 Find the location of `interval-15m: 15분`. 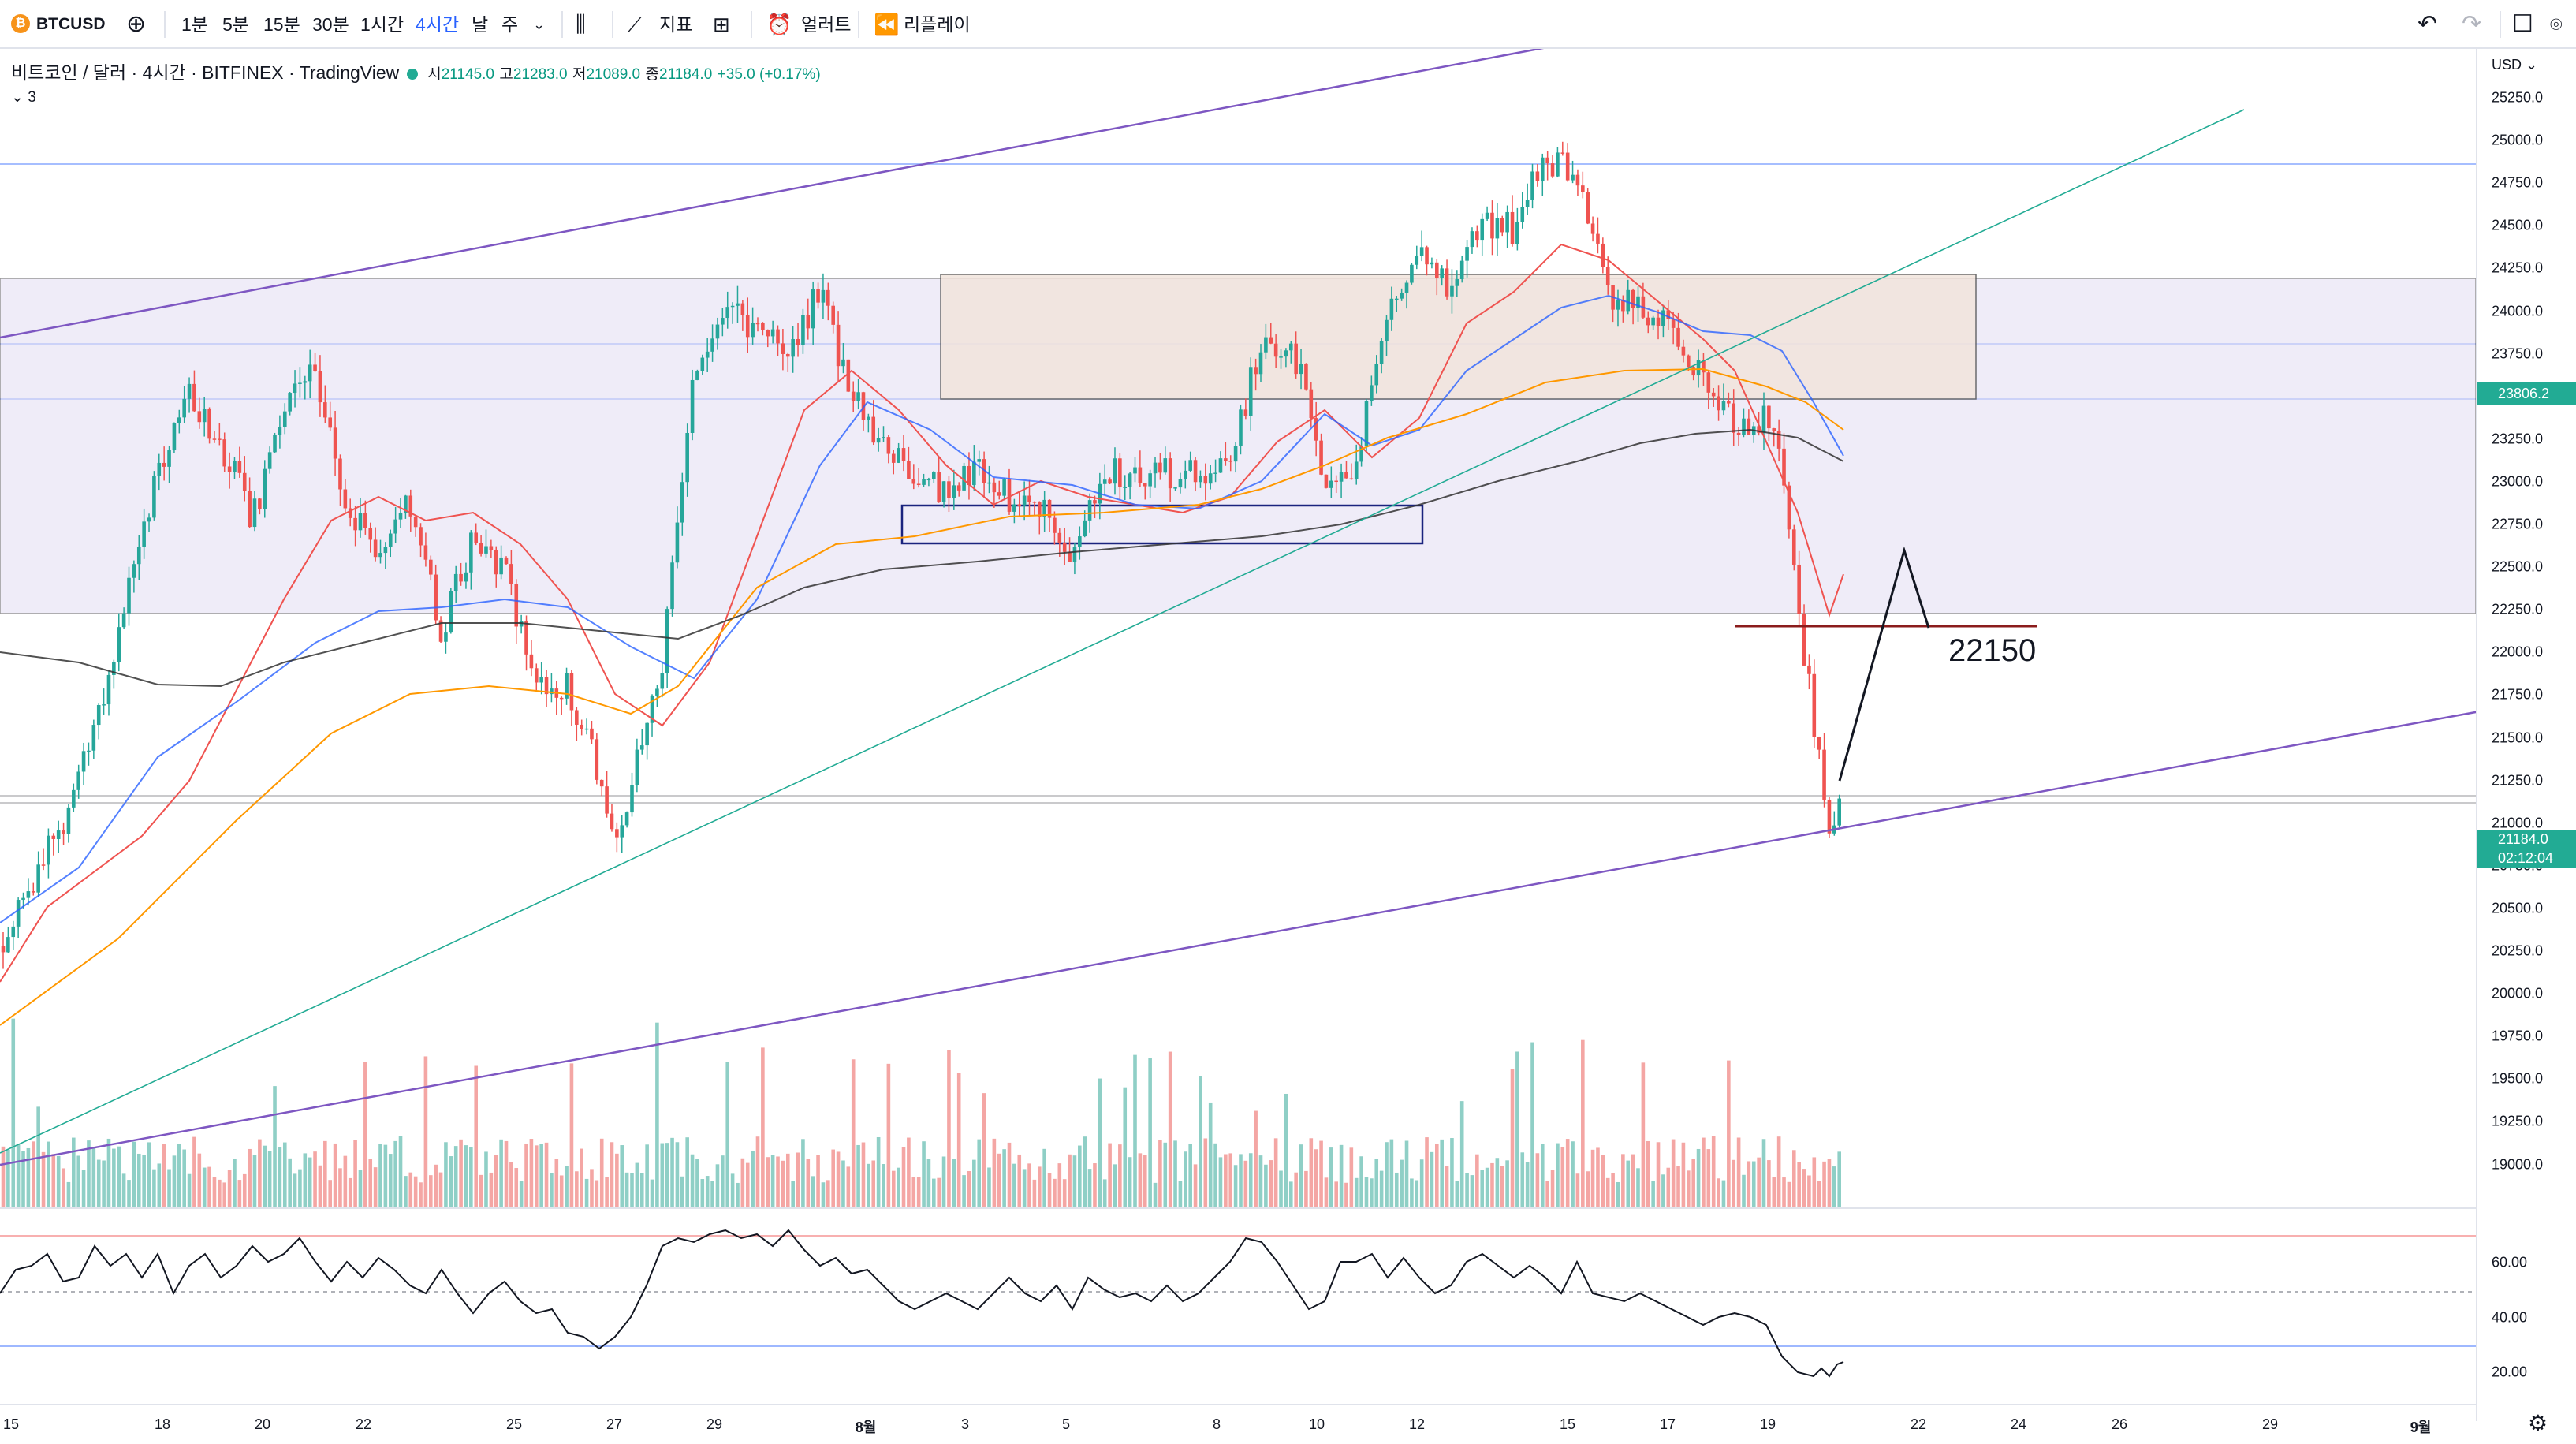

interval-15m: 15분 is located at coordinates (281, 24).